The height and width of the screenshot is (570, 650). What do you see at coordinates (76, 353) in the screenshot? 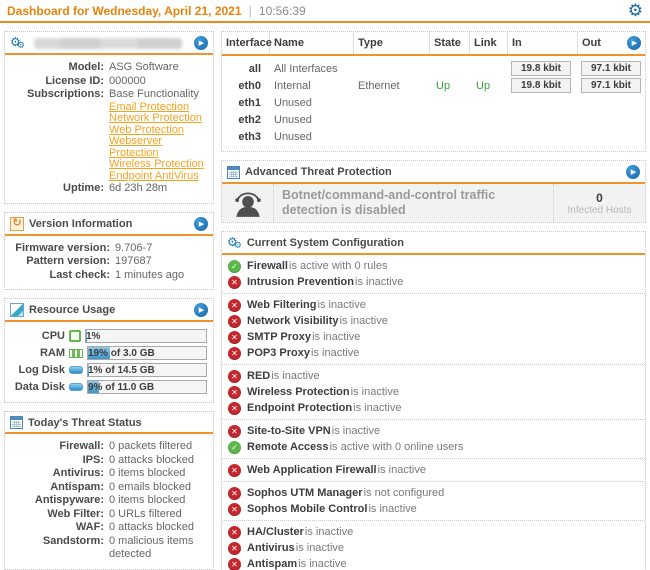
I see `ram-icon` at bounding box center [76, 353].